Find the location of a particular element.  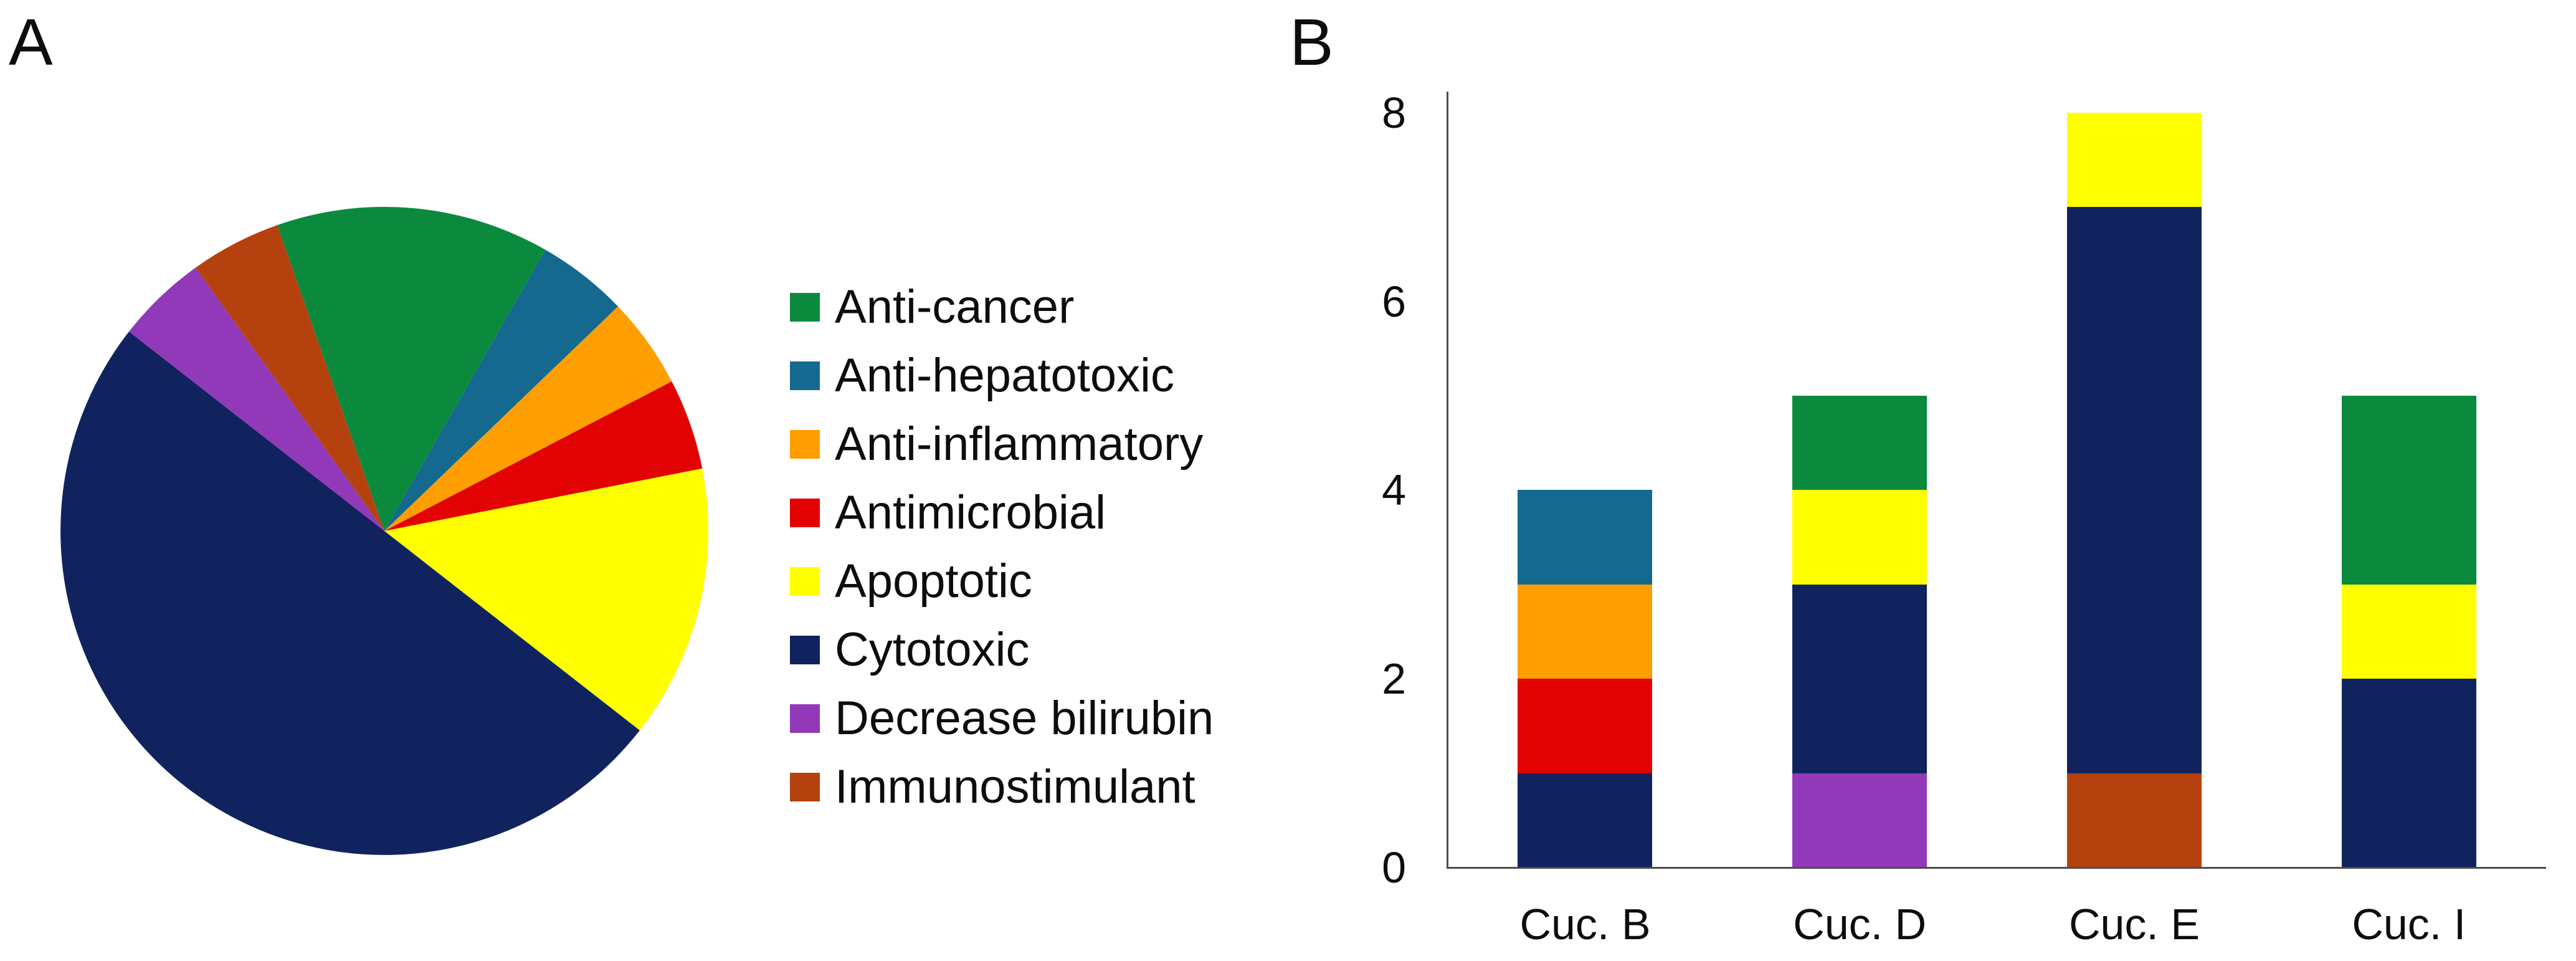

legend-item: Anti-hepatotoxic is located at coordinates (1002, 376).